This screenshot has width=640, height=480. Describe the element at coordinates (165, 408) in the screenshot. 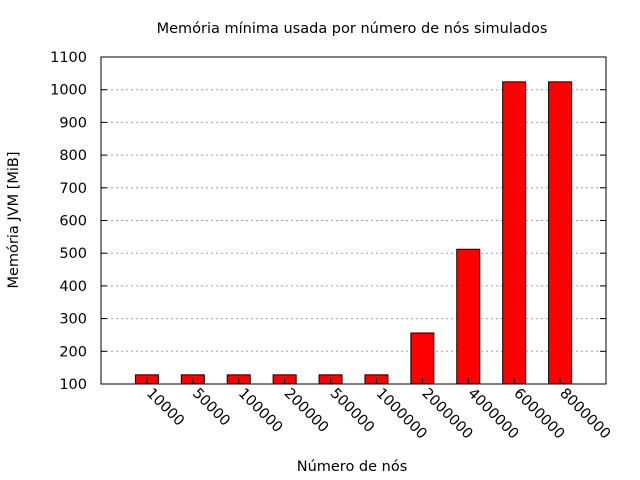

I see `x-tick-label: 10000` at that location.